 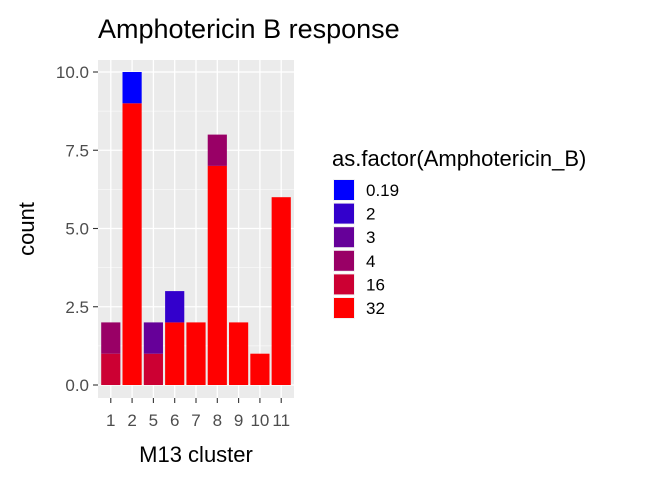 What do you see at coordinates (110, 420) in the screenshot?
I see `x-tick-label: 1` at bounding box center [110, 420].